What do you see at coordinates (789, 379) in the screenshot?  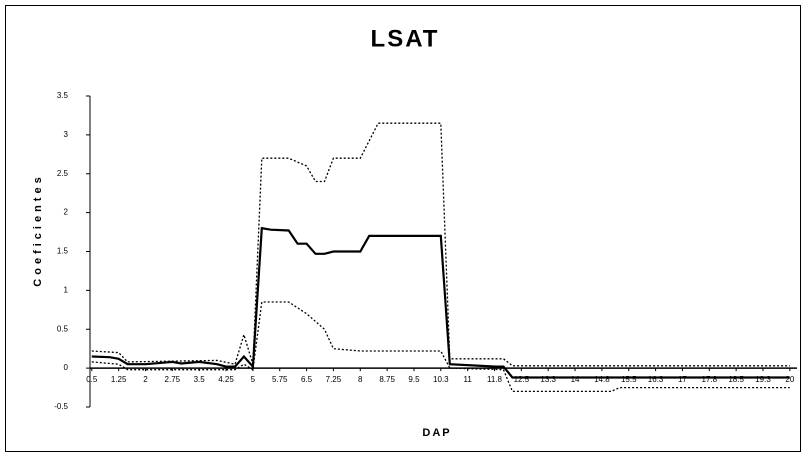 I see `x-tick-label: 20` at bounding box center [789, 379].